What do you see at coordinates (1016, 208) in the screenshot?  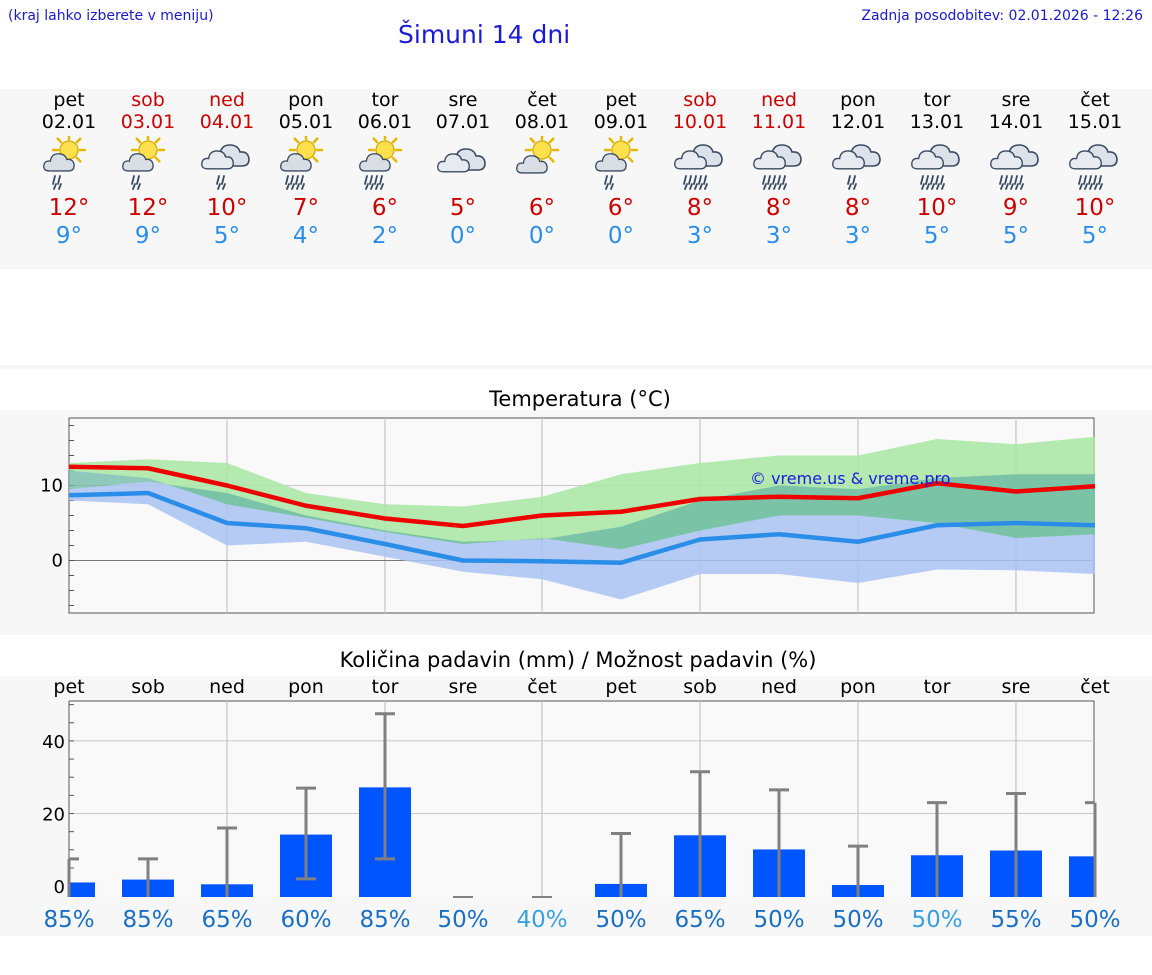 I see `max-temp: 9°` at bounding box center [1016, 208].